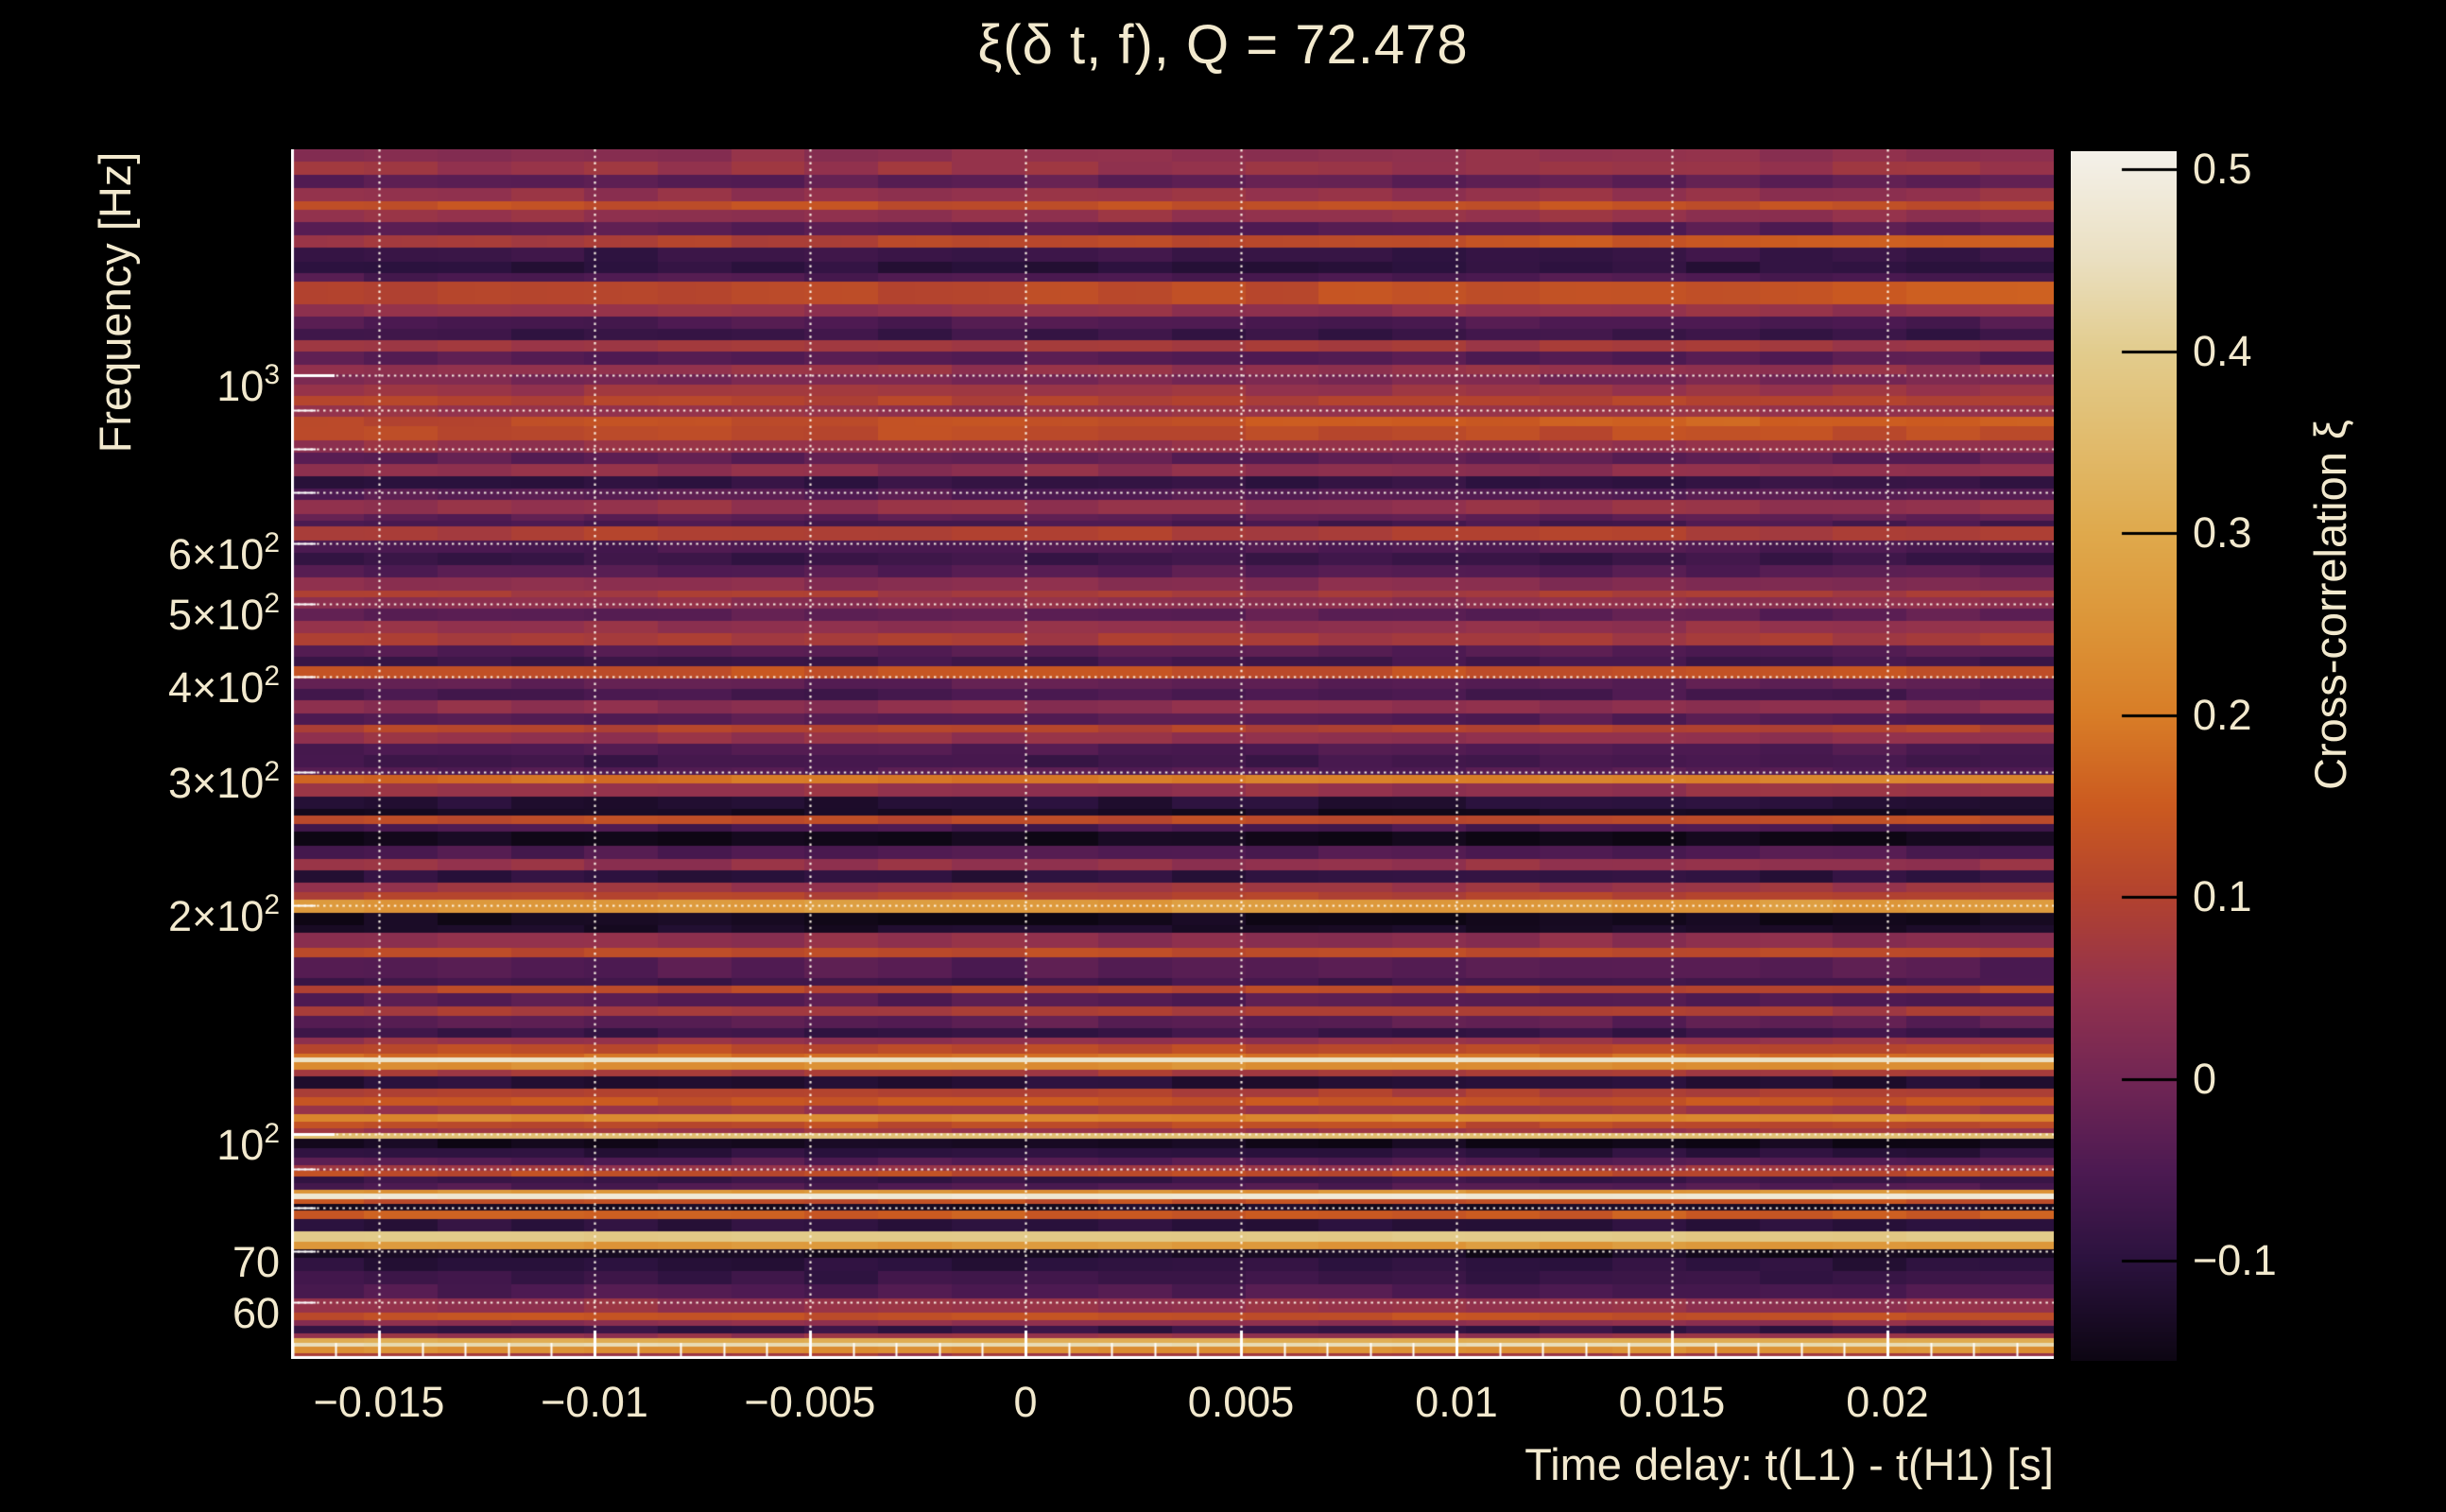  I want to click on y-tick-label: 4×102, so click(140, 681).